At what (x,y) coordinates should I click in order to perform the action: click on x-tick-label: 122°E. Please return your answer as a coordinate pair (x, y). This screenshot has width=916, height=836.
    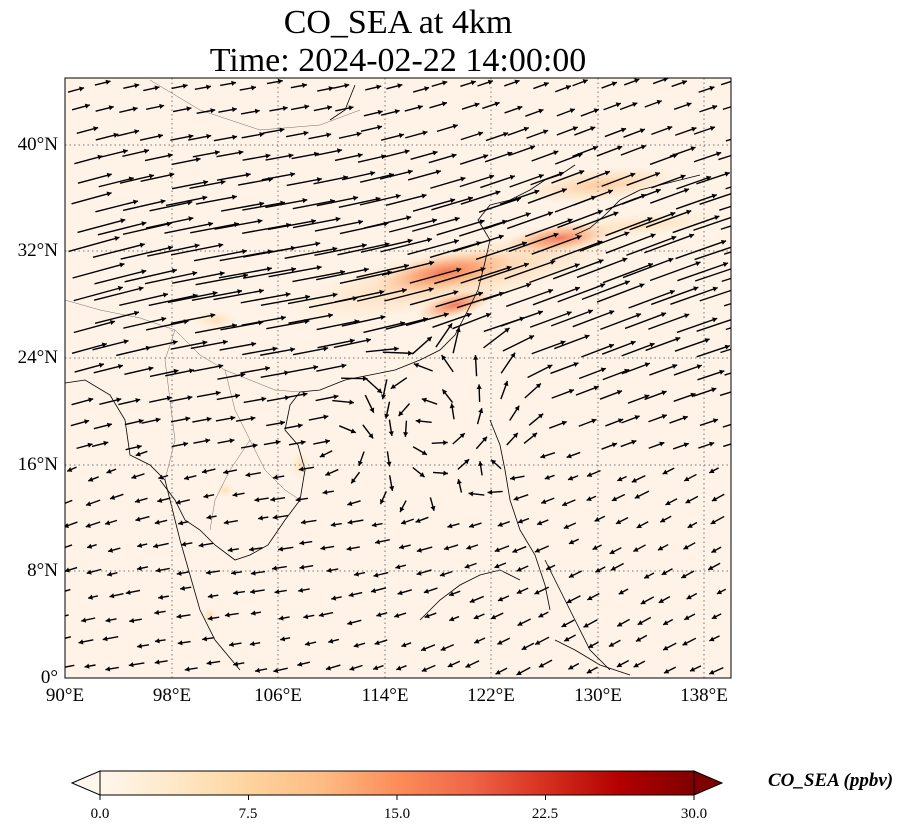
    Looking at the image, I should click on (491, 695).